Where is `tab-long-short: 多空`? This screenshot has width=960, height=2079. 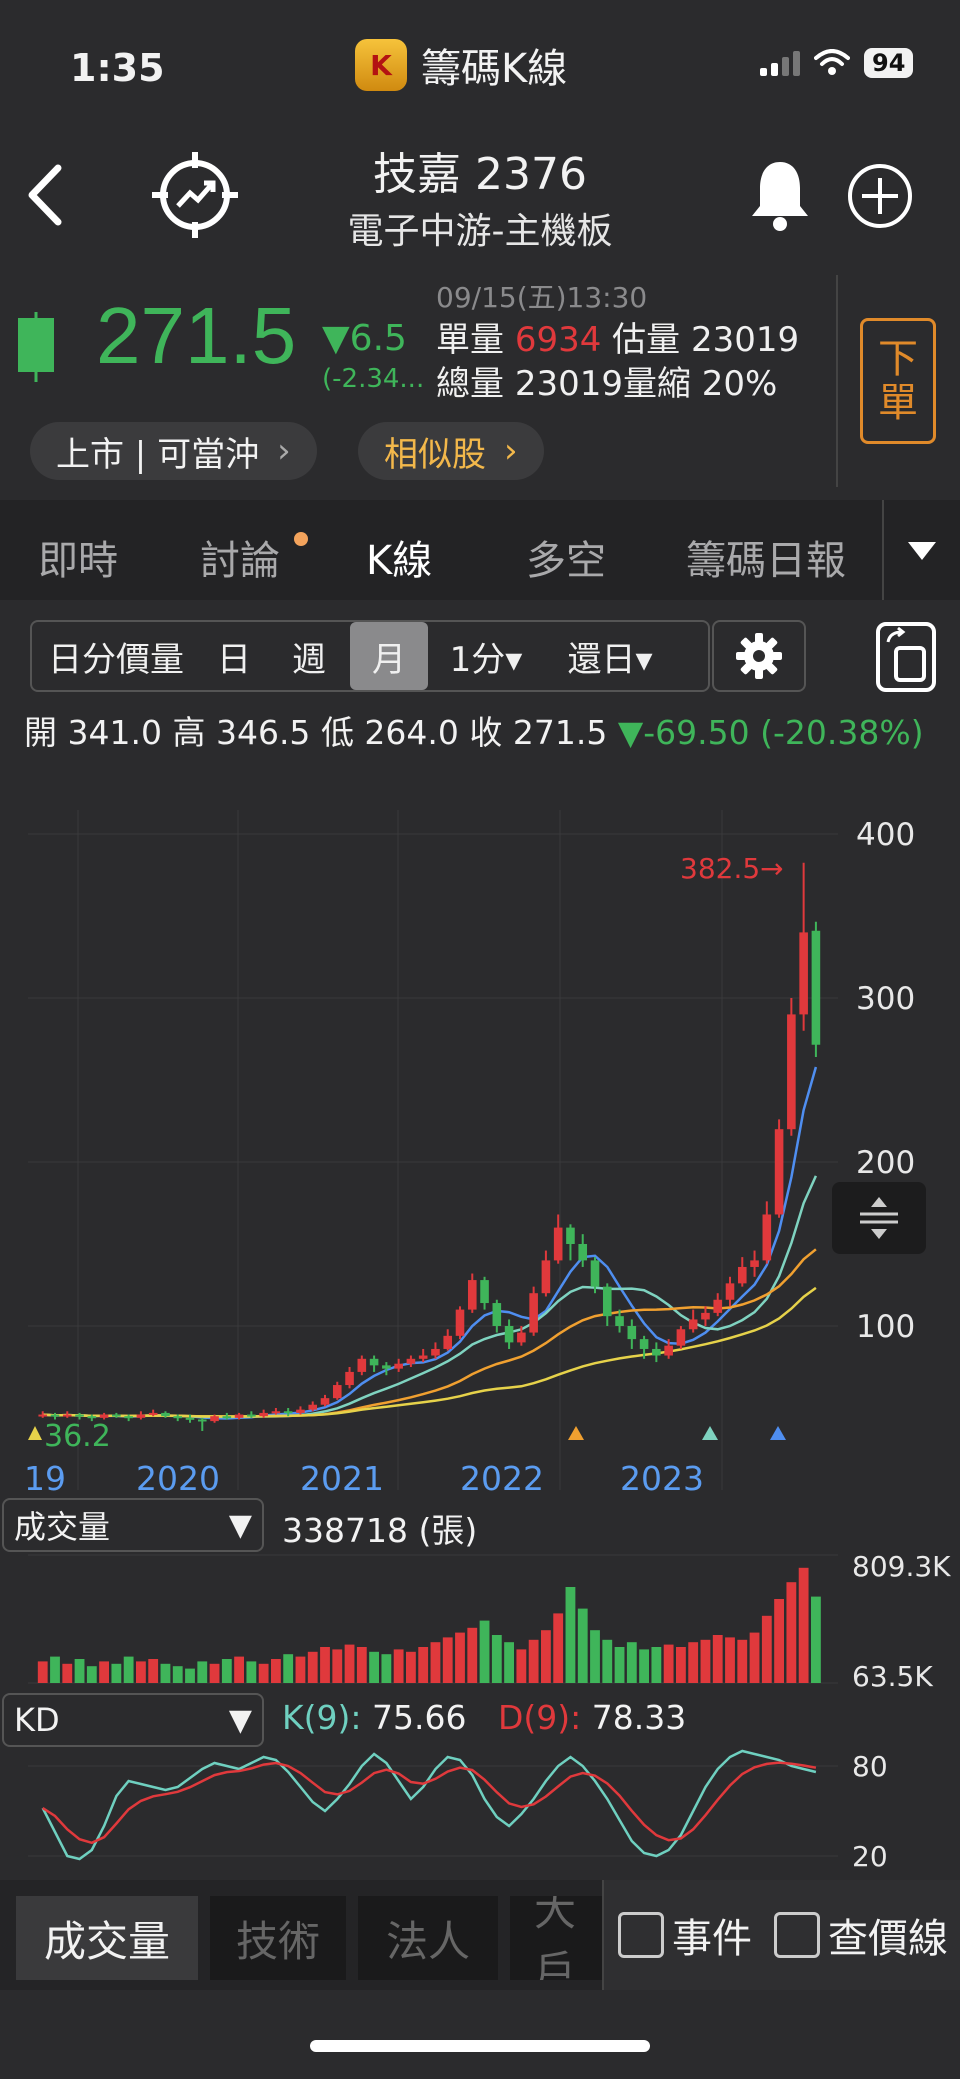 tab-long-short: 多空 is located at coordinates (566, 561).